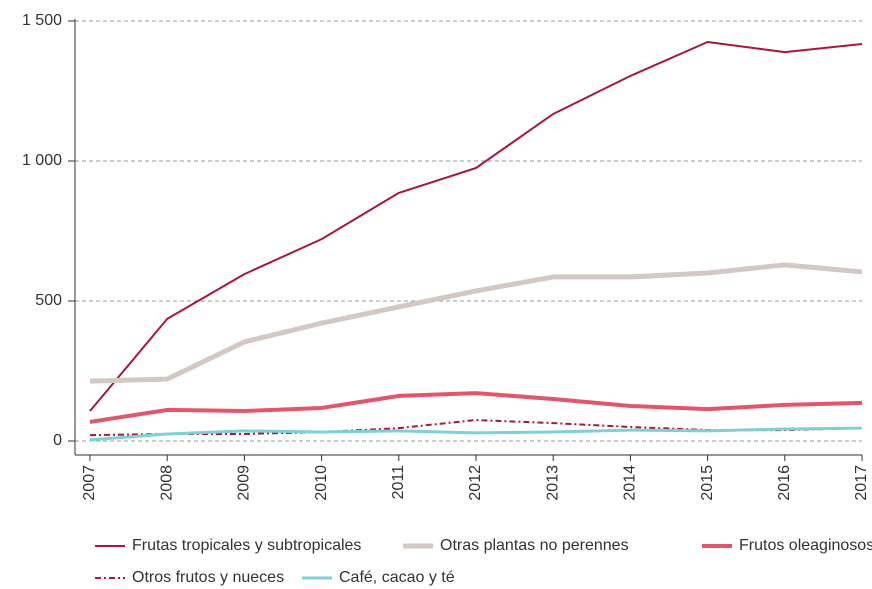 This screenshot has width=872, height=589. Describe the element at coordinates (475, 483) in the screenshot. I see `x-tick-label: 2012` at that location.